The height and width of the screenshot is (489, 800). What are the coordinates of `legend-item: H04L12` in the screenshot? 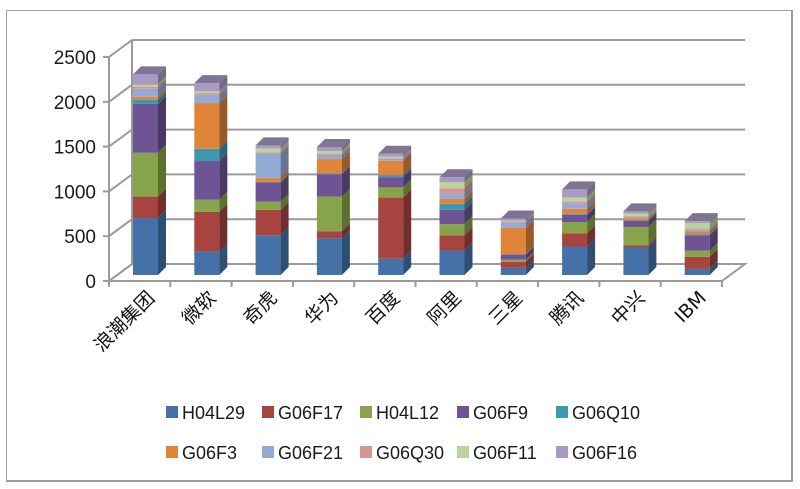 It's located at (399, 413).